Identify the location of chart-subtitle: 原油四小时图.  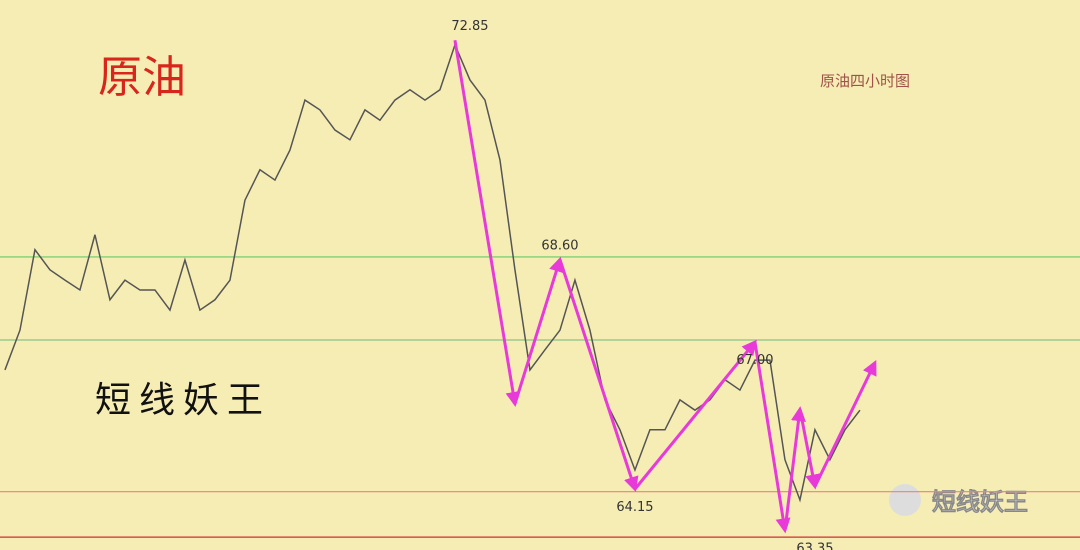
(865, 81).